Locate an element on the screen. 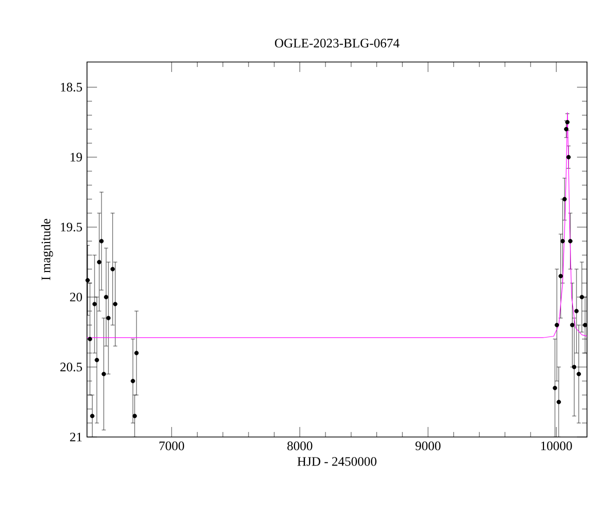  y-tick-label: 20.5 is located at coordinates (71, 367).